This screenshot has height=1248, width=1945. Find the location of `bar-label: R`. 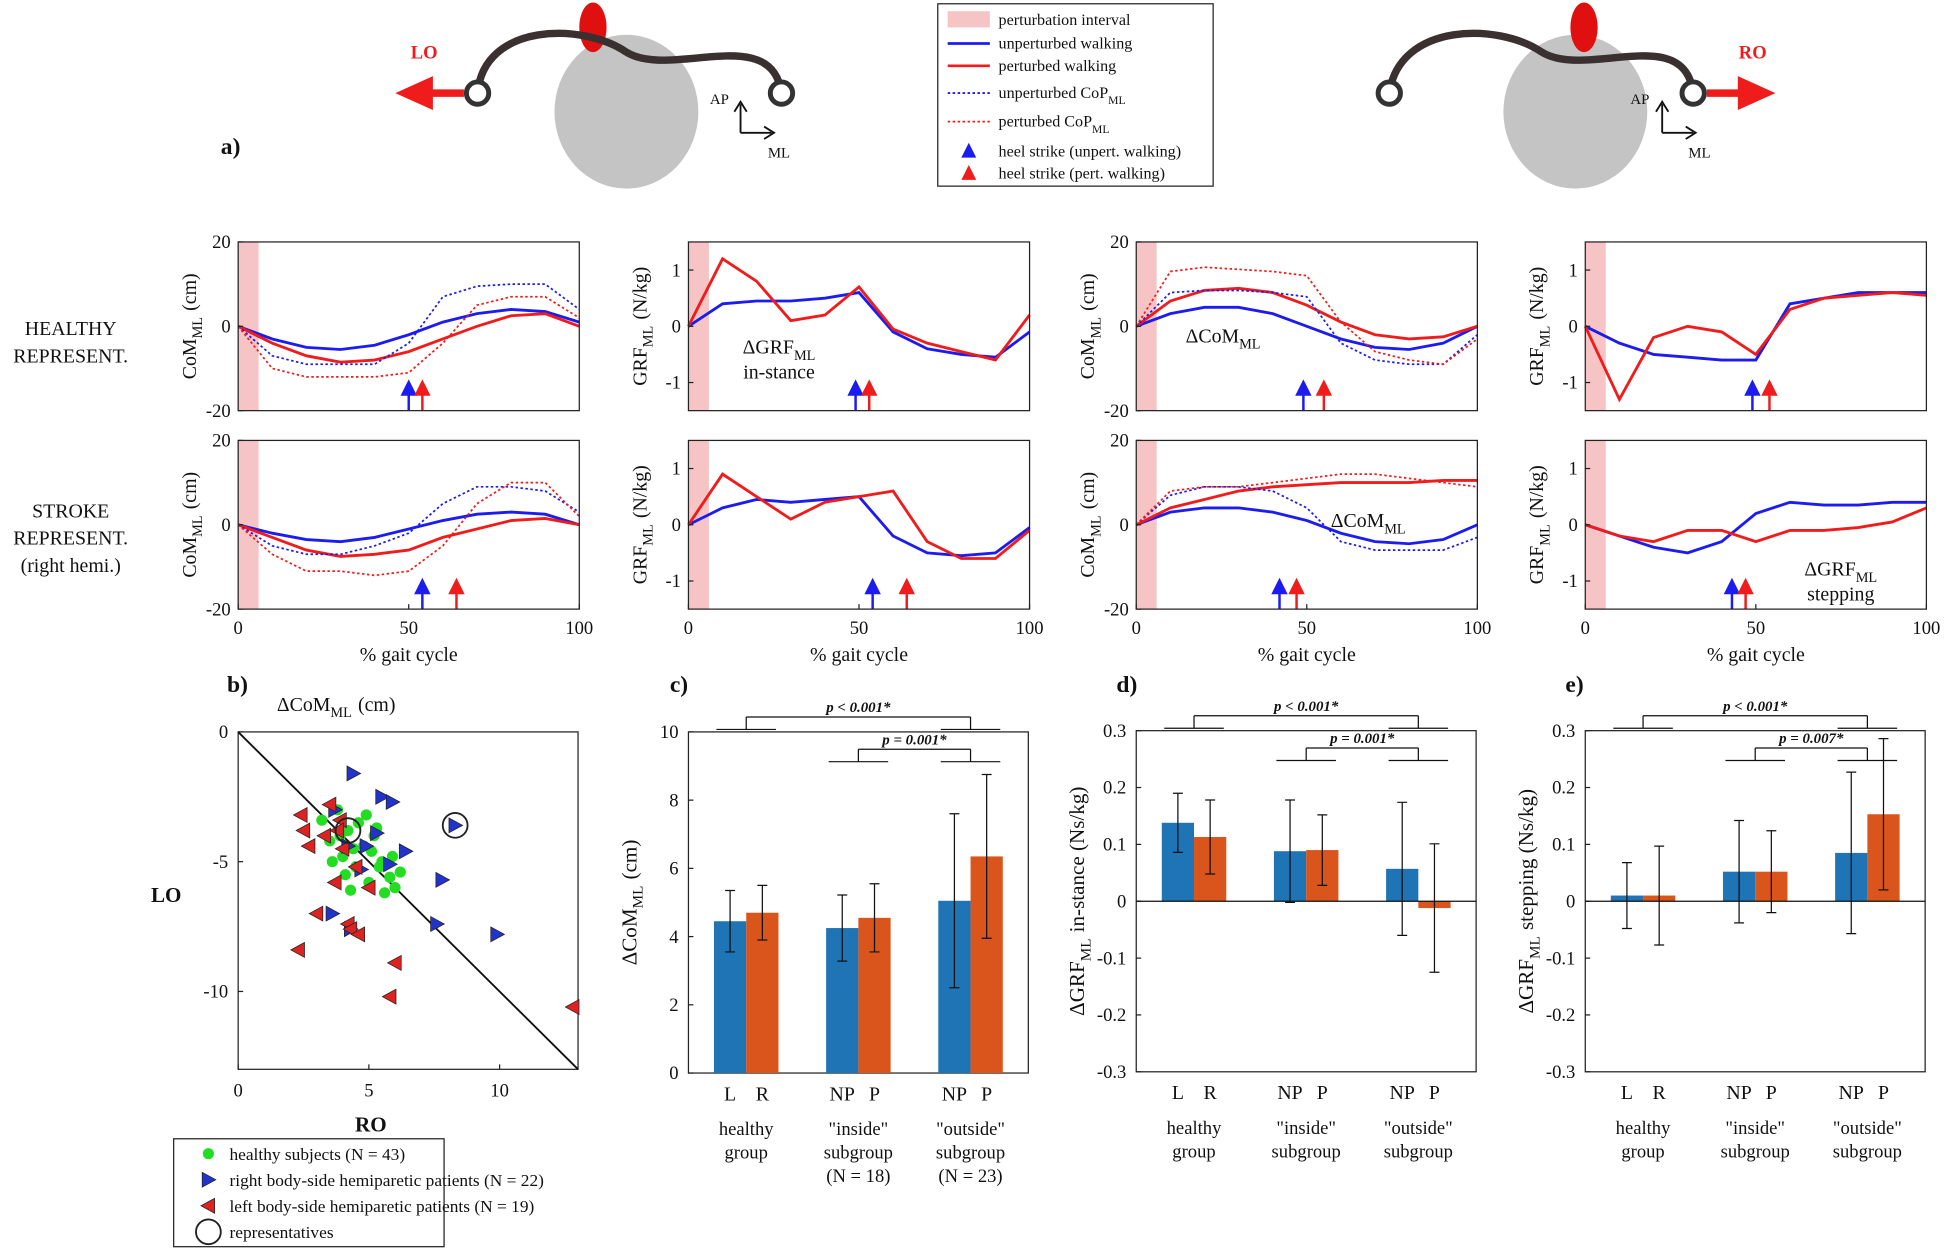

bar-label: R is located at coordinates (763, 1094).